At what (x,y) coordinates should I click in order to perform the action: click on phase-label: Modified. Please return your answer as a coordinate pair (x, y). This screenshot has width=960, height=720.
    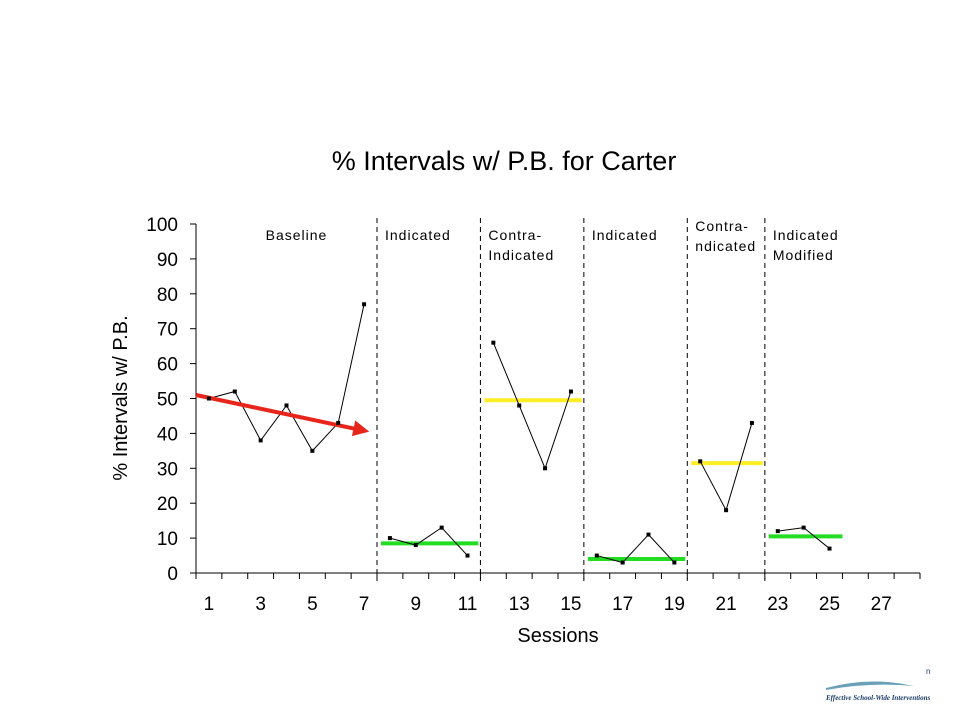
    Looking at the image, I should click on (803, 255).